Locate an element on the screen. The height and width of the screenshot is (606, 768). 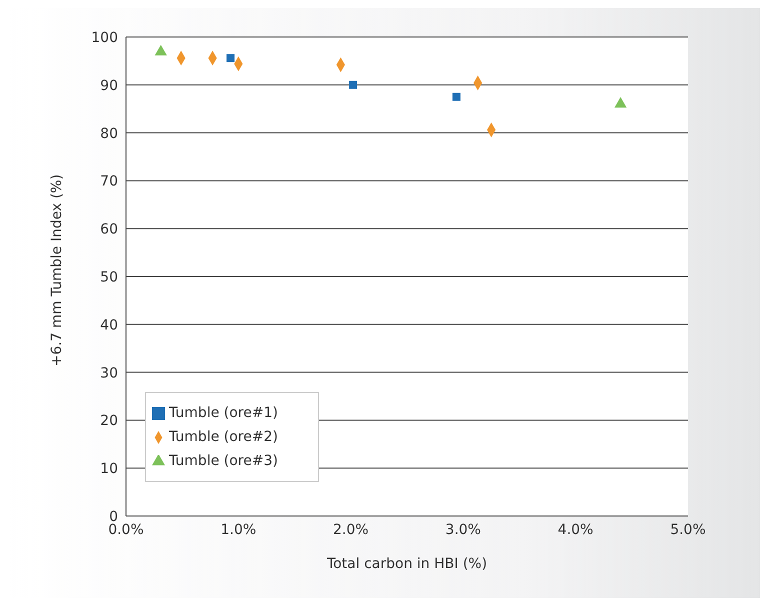
legend-label: Tumble (ore#3) is located at coordinates (223, 461).